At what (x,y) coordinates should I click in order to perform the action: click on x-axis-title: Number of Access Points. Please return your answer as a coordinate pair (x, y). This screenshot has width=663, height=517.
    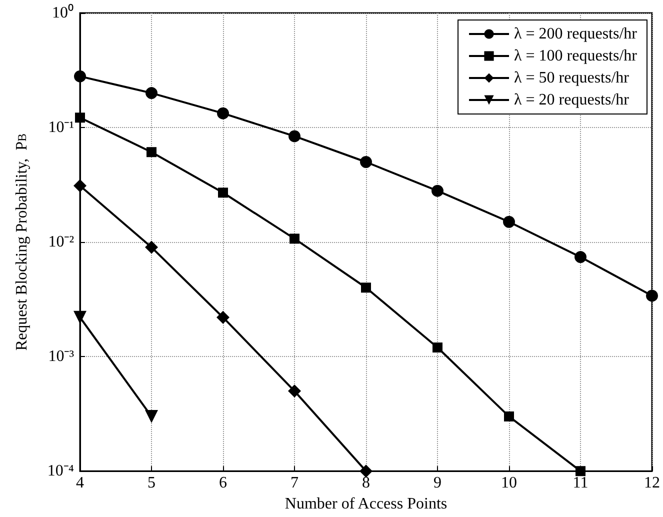
    Looking at the image, I should click on (366, 504).